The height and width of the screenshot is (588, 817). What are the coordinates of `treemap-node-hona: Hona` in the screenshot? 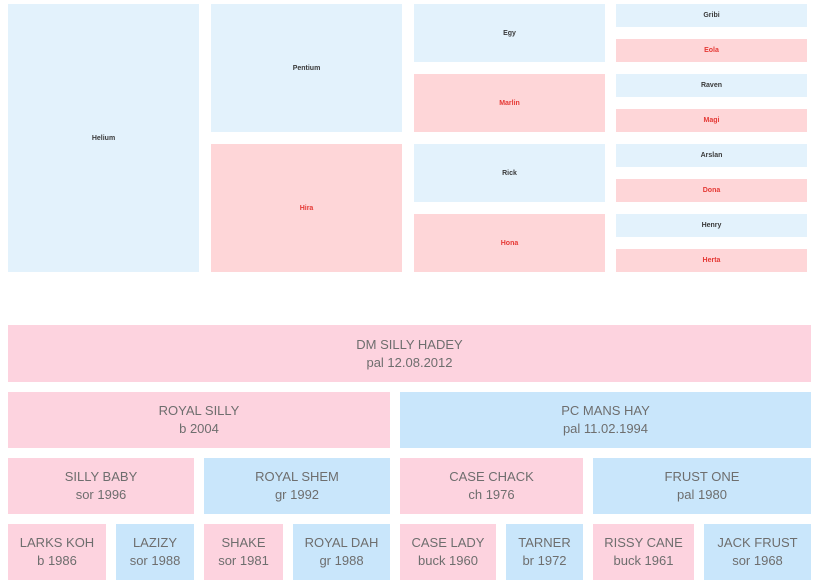 It's located at (509, 243).